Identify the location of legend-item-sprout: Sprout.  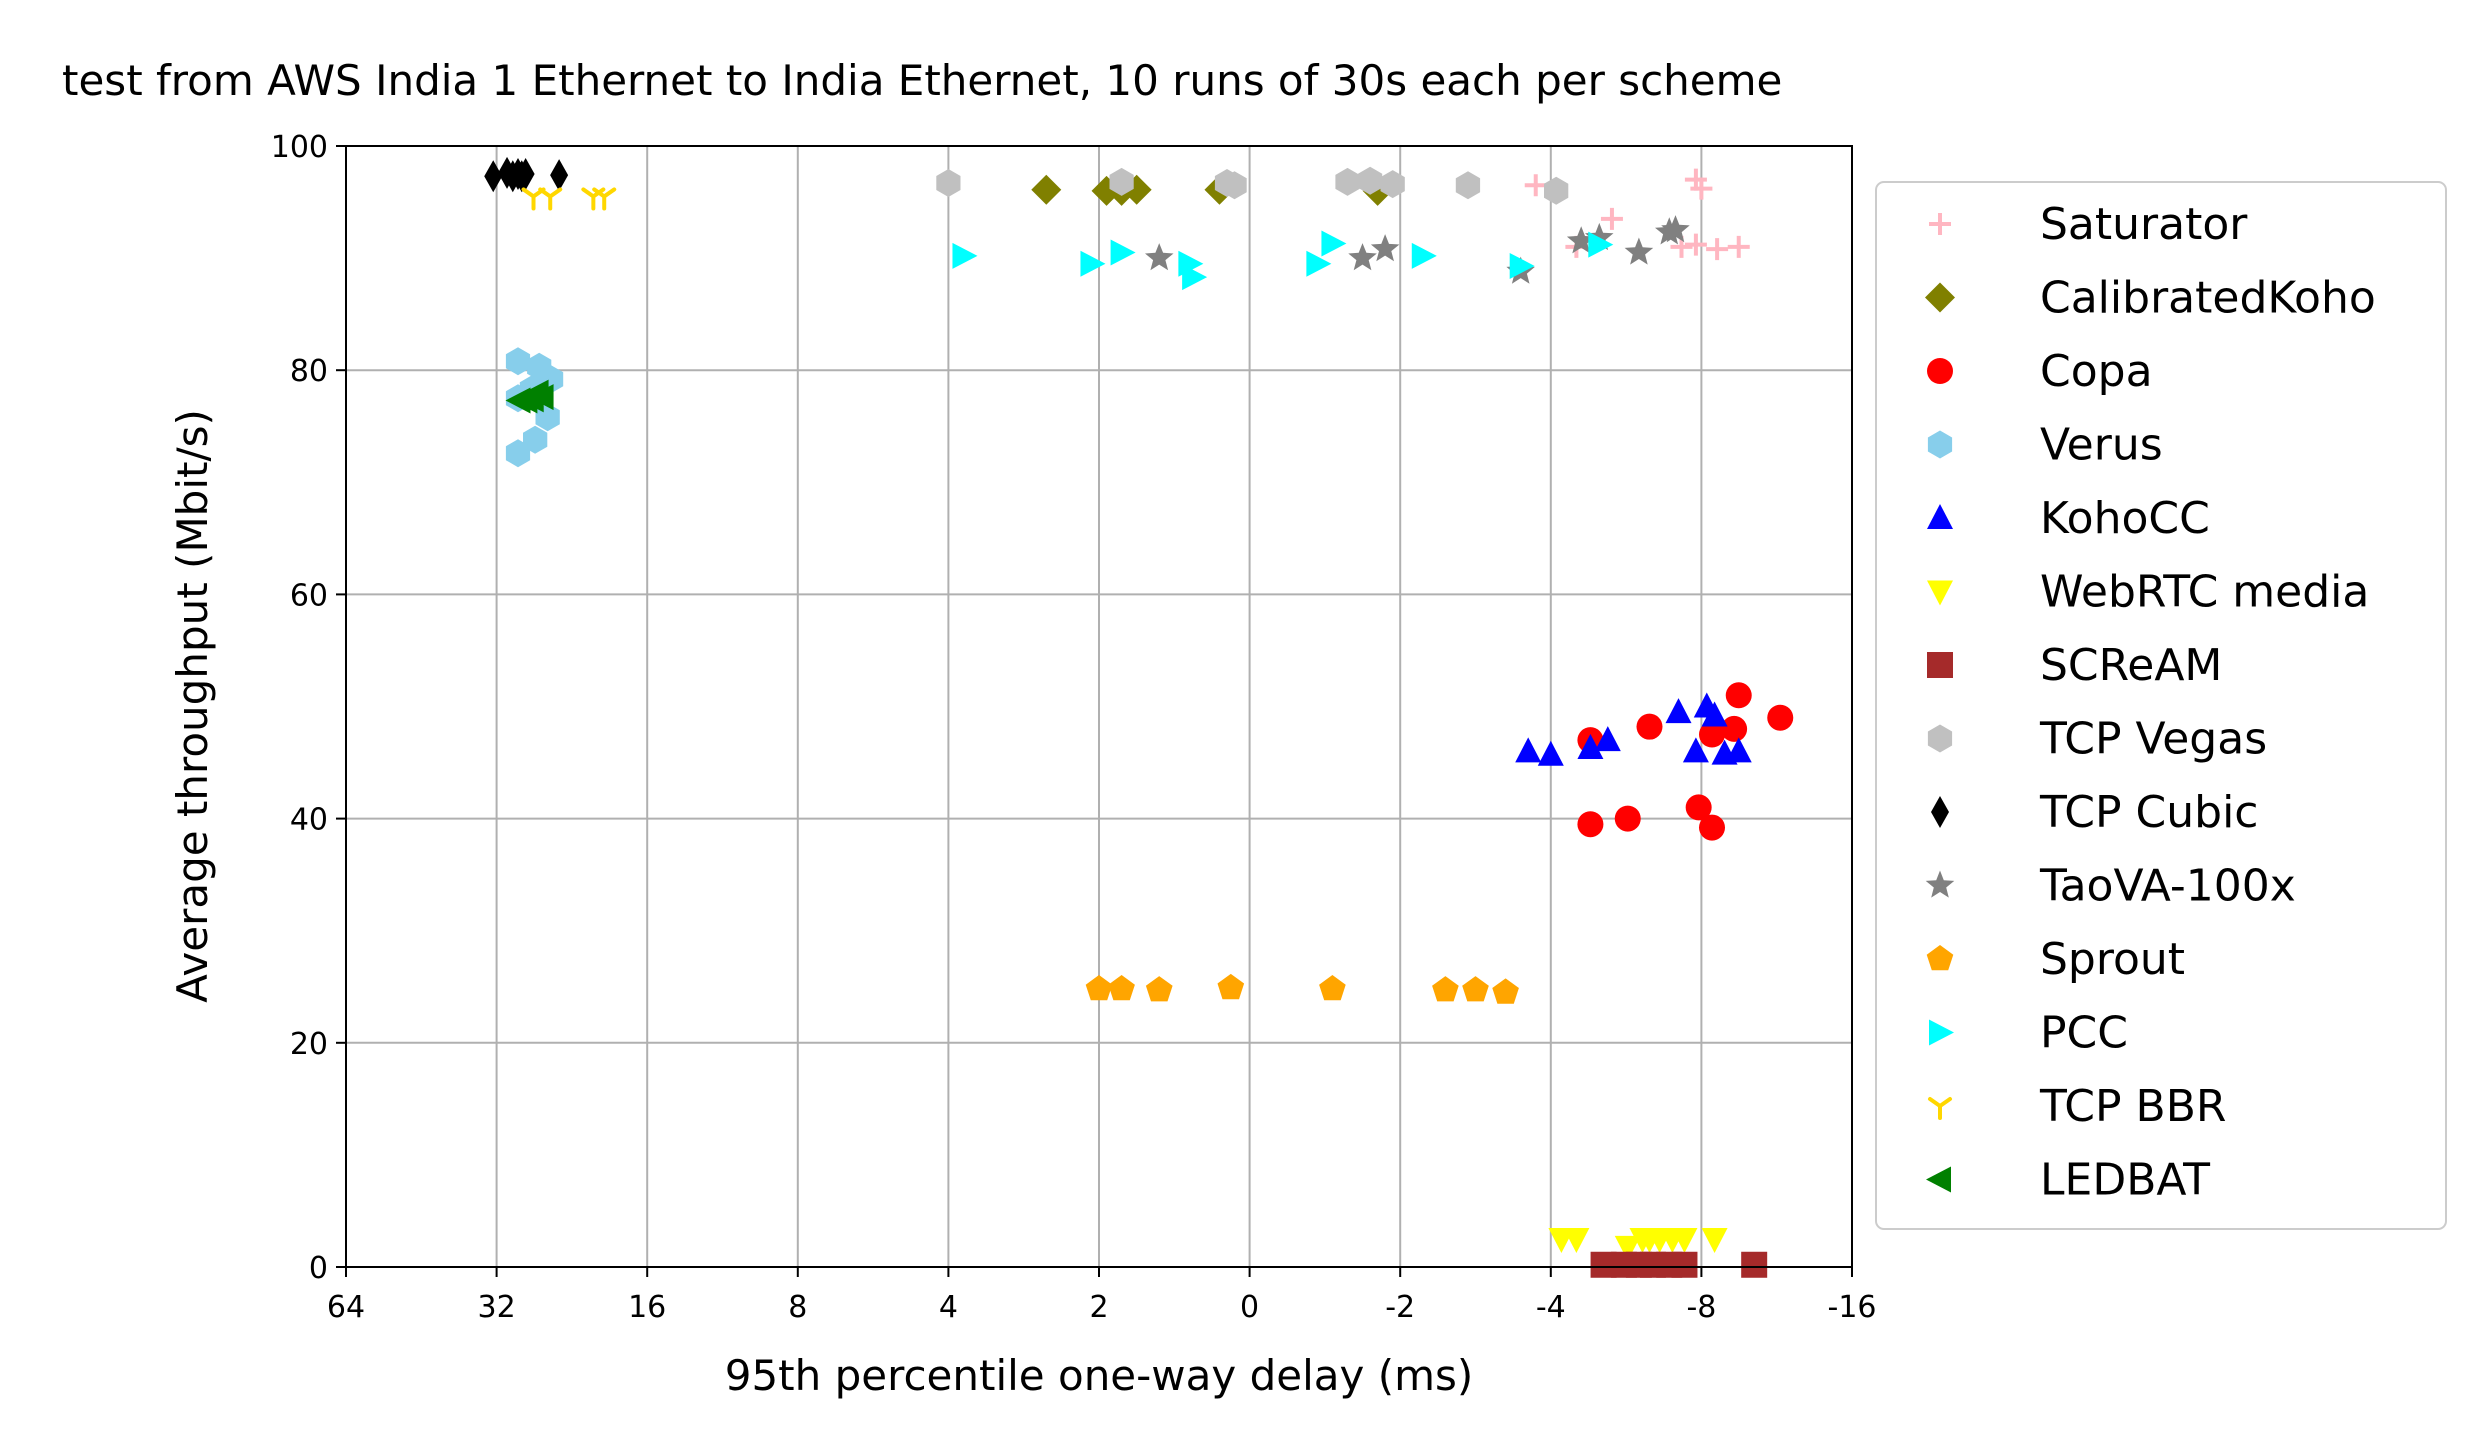
(2055, 959).